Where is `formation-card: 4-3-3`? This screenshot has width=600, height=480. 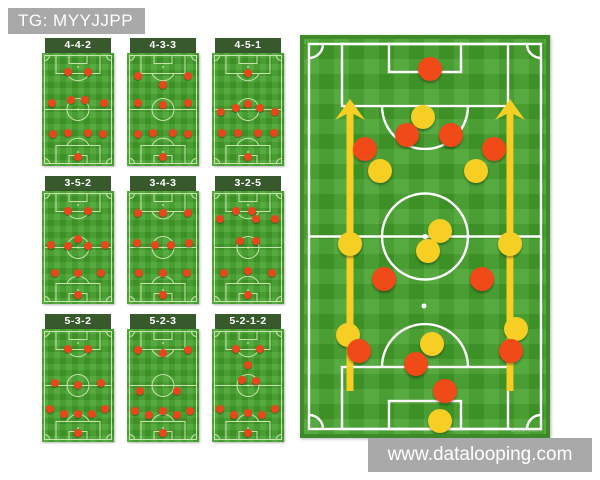
formation-card: 4-3-3 is located at coordinates (163, 105).